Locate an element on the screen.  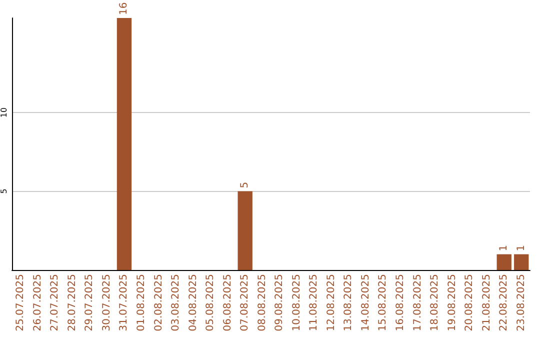
data-label: 5 is located at coordinates (245, 185).